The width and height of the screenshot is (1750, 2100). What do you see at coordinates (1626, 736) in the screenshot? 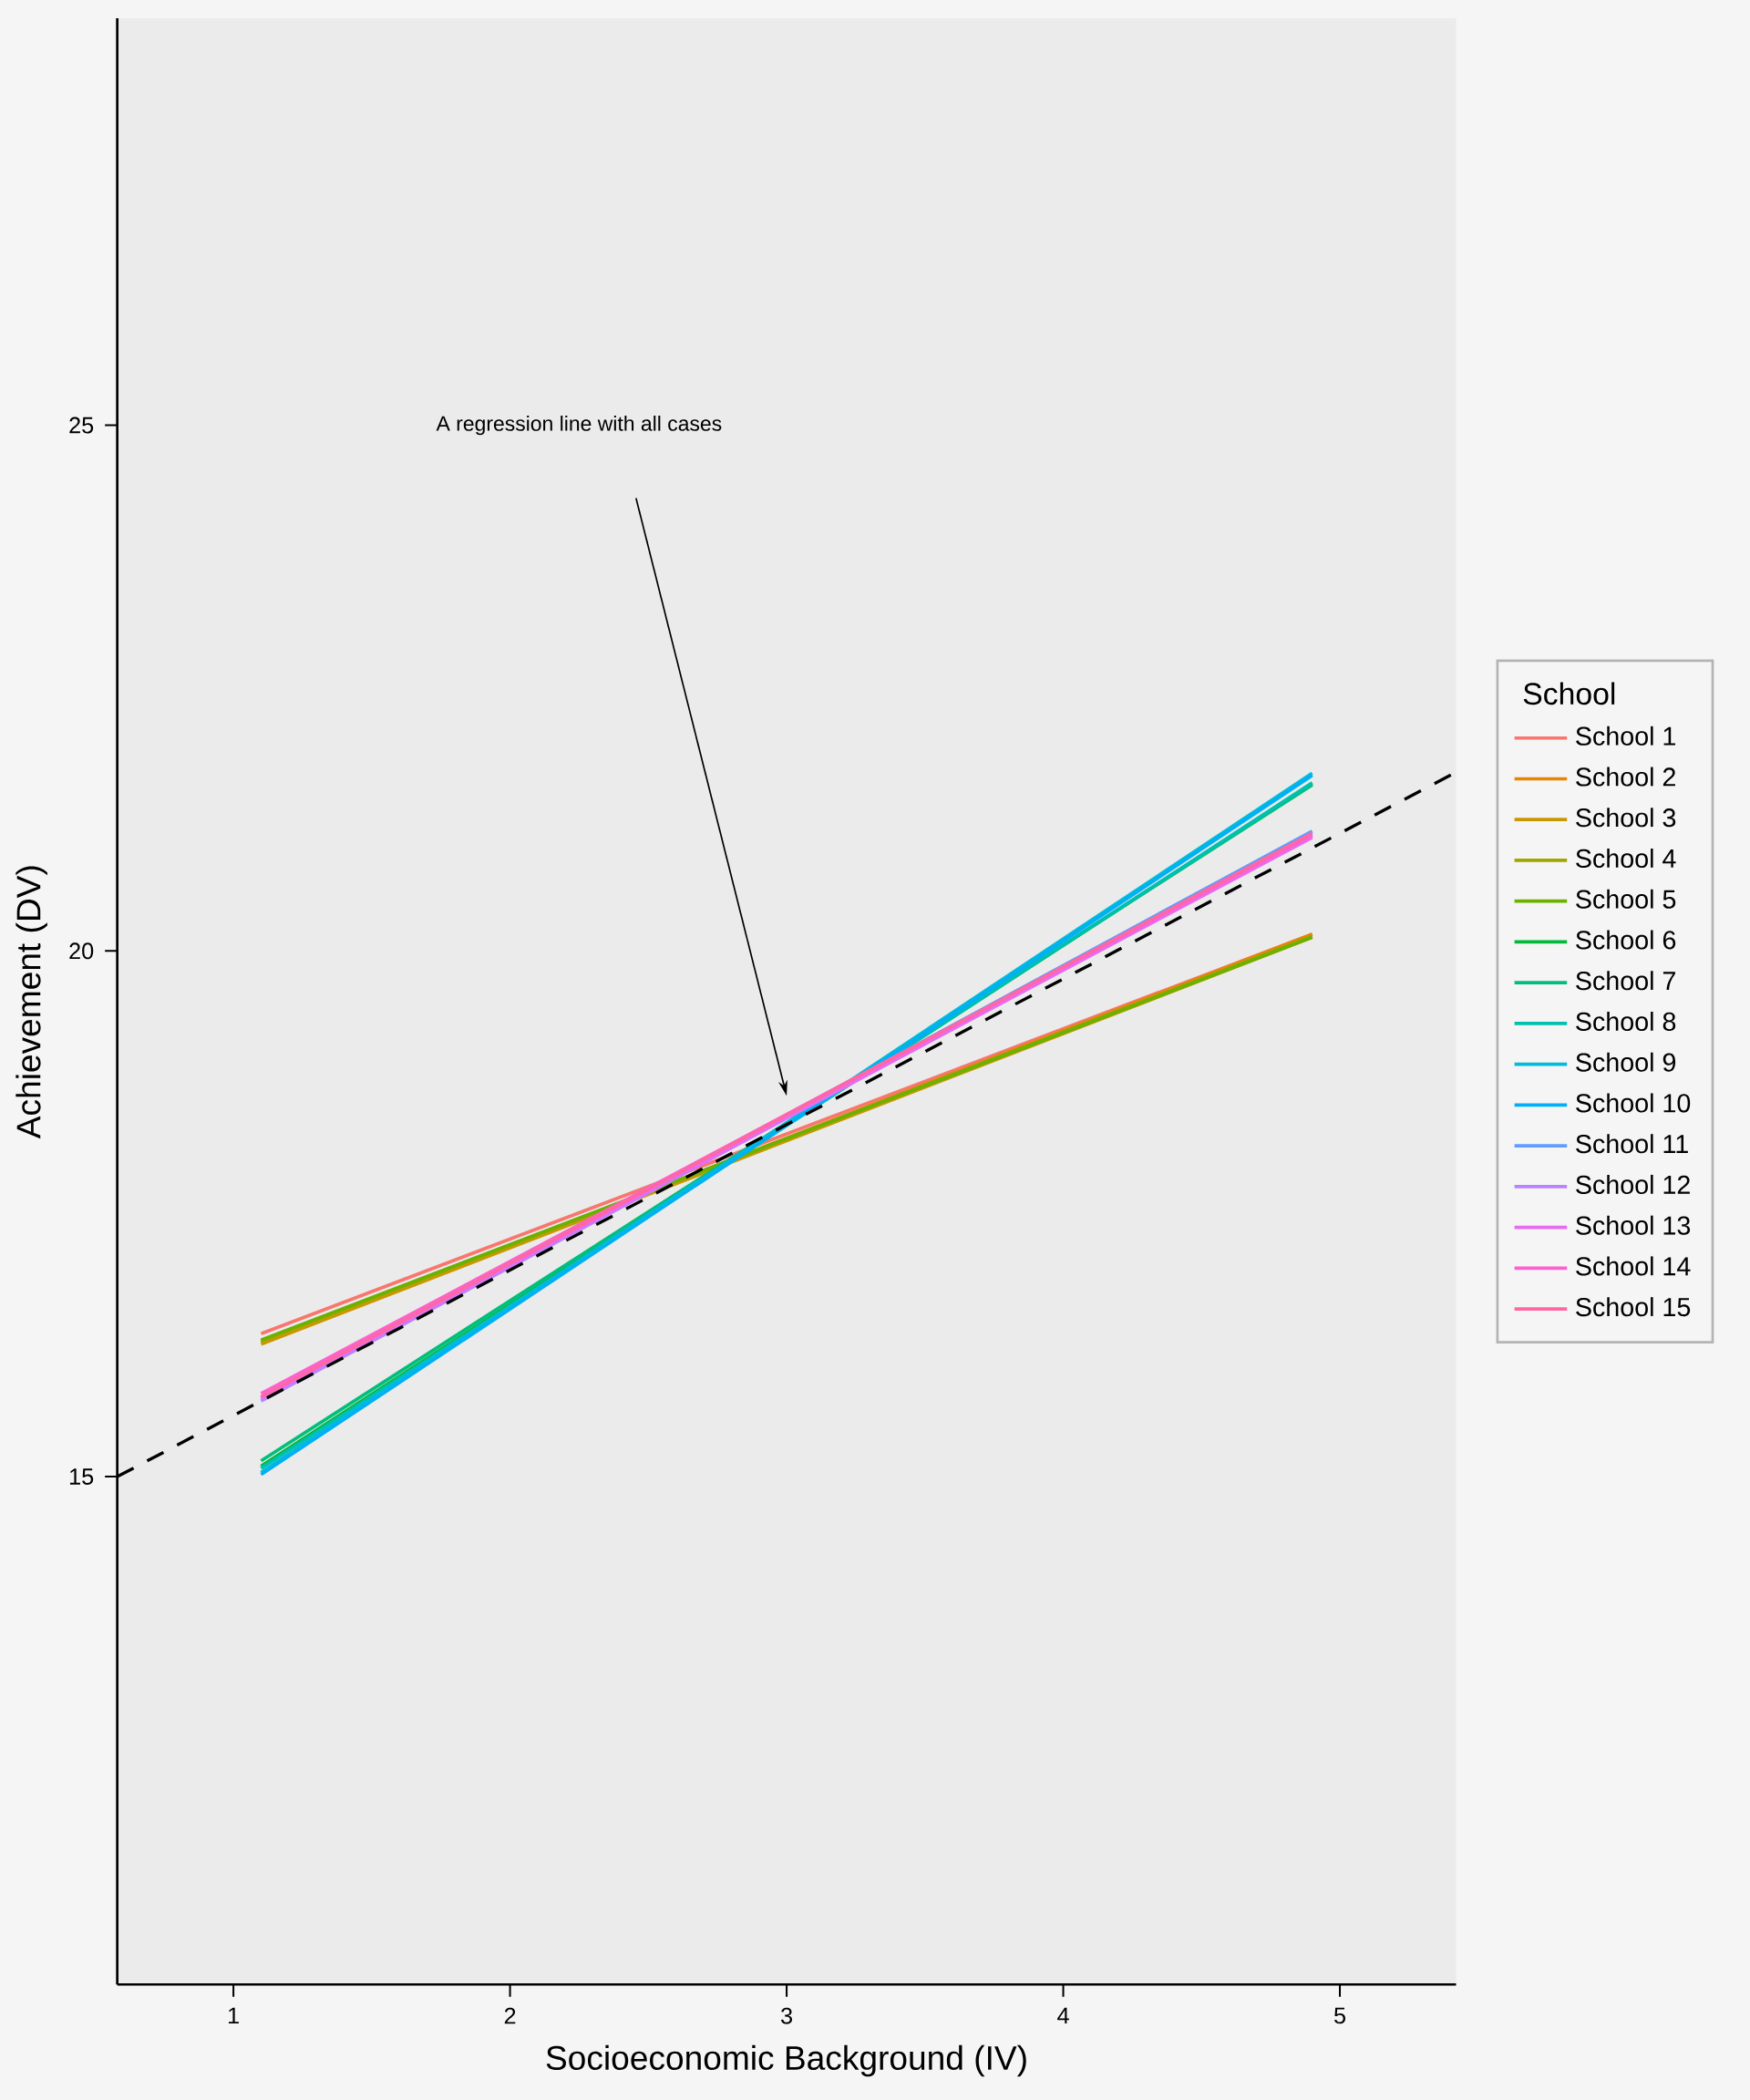
I see `legend-label: School 1` at bounding box center [1626, 736].